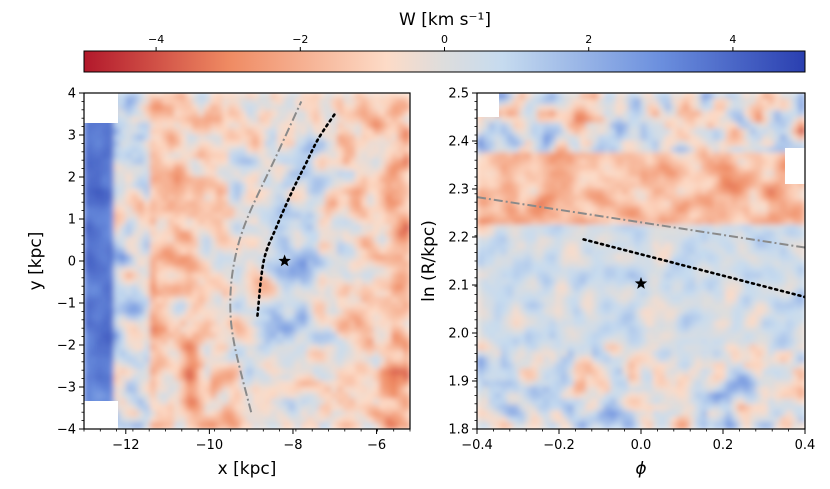 This screenshot has height=489, width=830. Describe the element at coordinates (300, 39) in the screenshot. I see `colorbar-tick-label: −2` at that location.